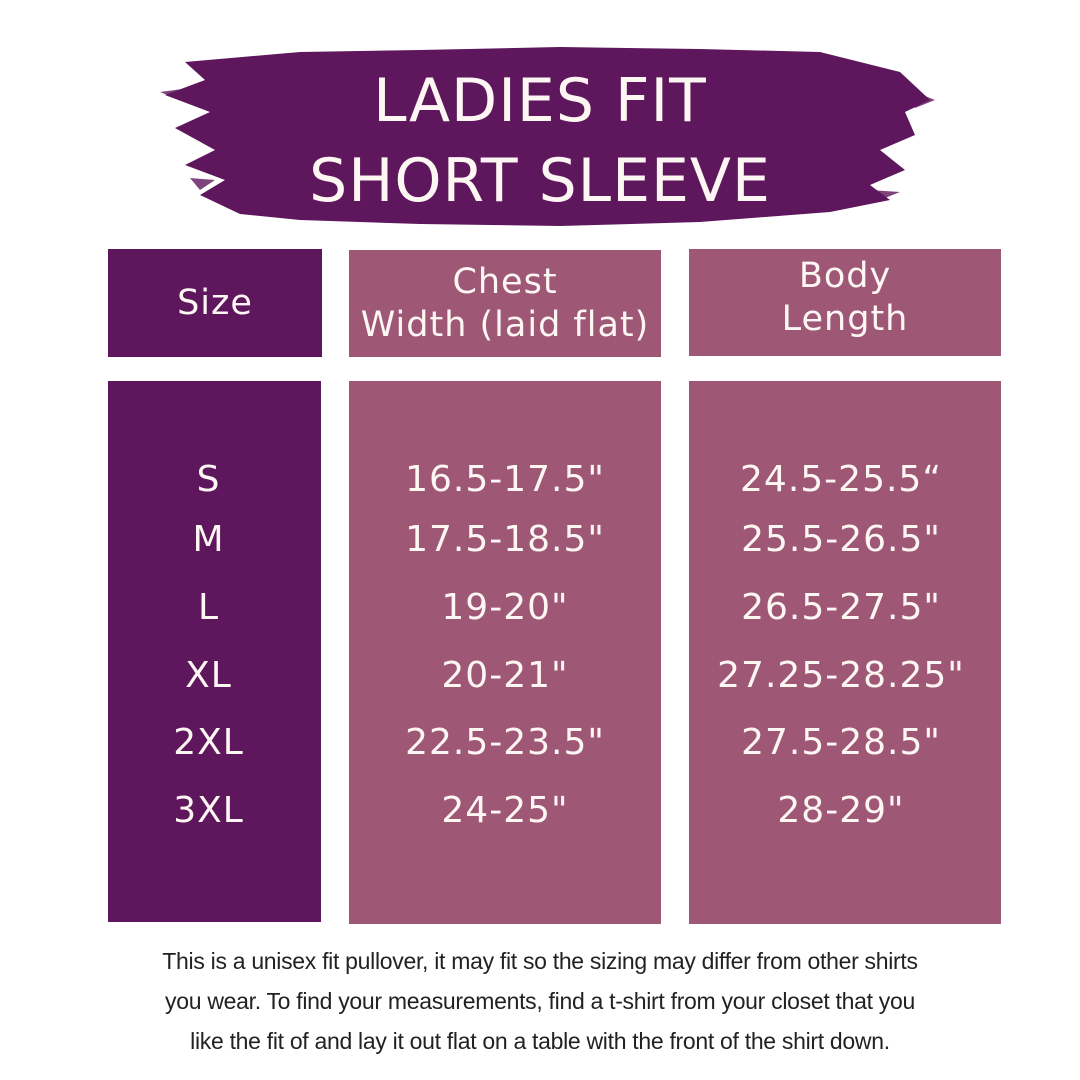 Image resolution: width=1080 pixels, height=1080 pixels. I want to click on title-line-2: SHORT SLEEVE, so click(540, 181).